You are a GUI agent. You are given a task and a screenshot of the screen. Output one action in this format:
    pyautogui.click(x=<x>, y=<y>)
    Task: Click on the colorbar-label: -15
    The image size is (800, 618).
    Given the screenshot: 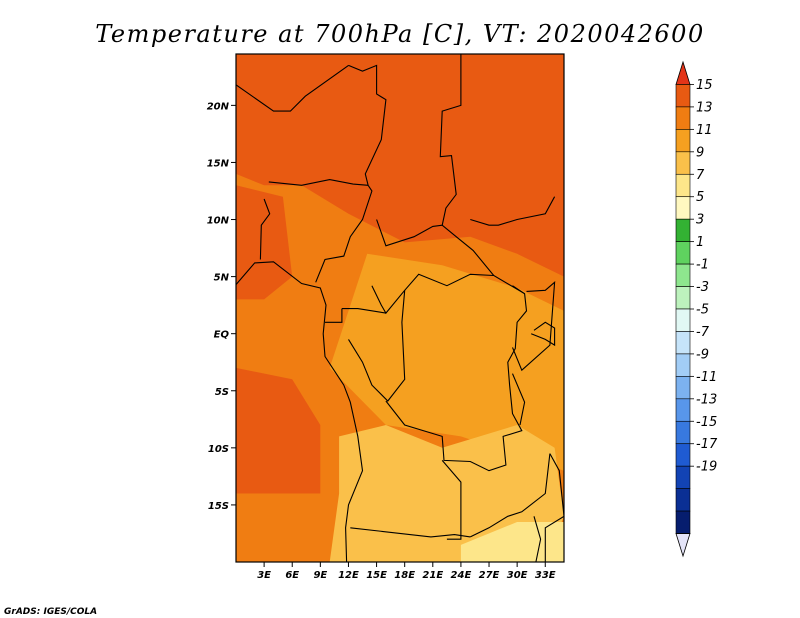 What is the action you would take?
    pyautogui.click(x=706, y=422)
    